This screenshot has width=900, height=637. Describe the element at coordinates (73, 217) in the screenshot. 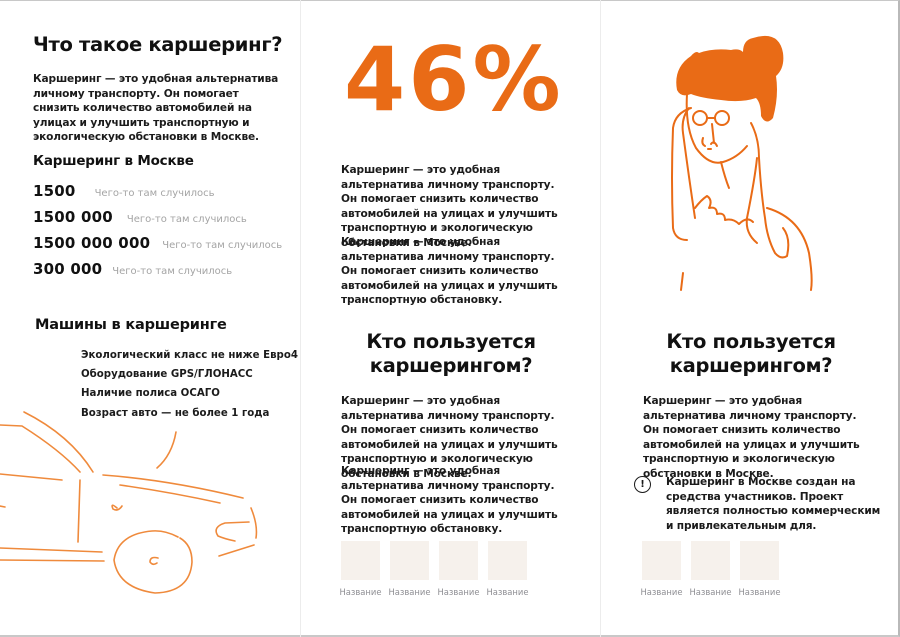

I see `stat-value: 1500 000` at that location.